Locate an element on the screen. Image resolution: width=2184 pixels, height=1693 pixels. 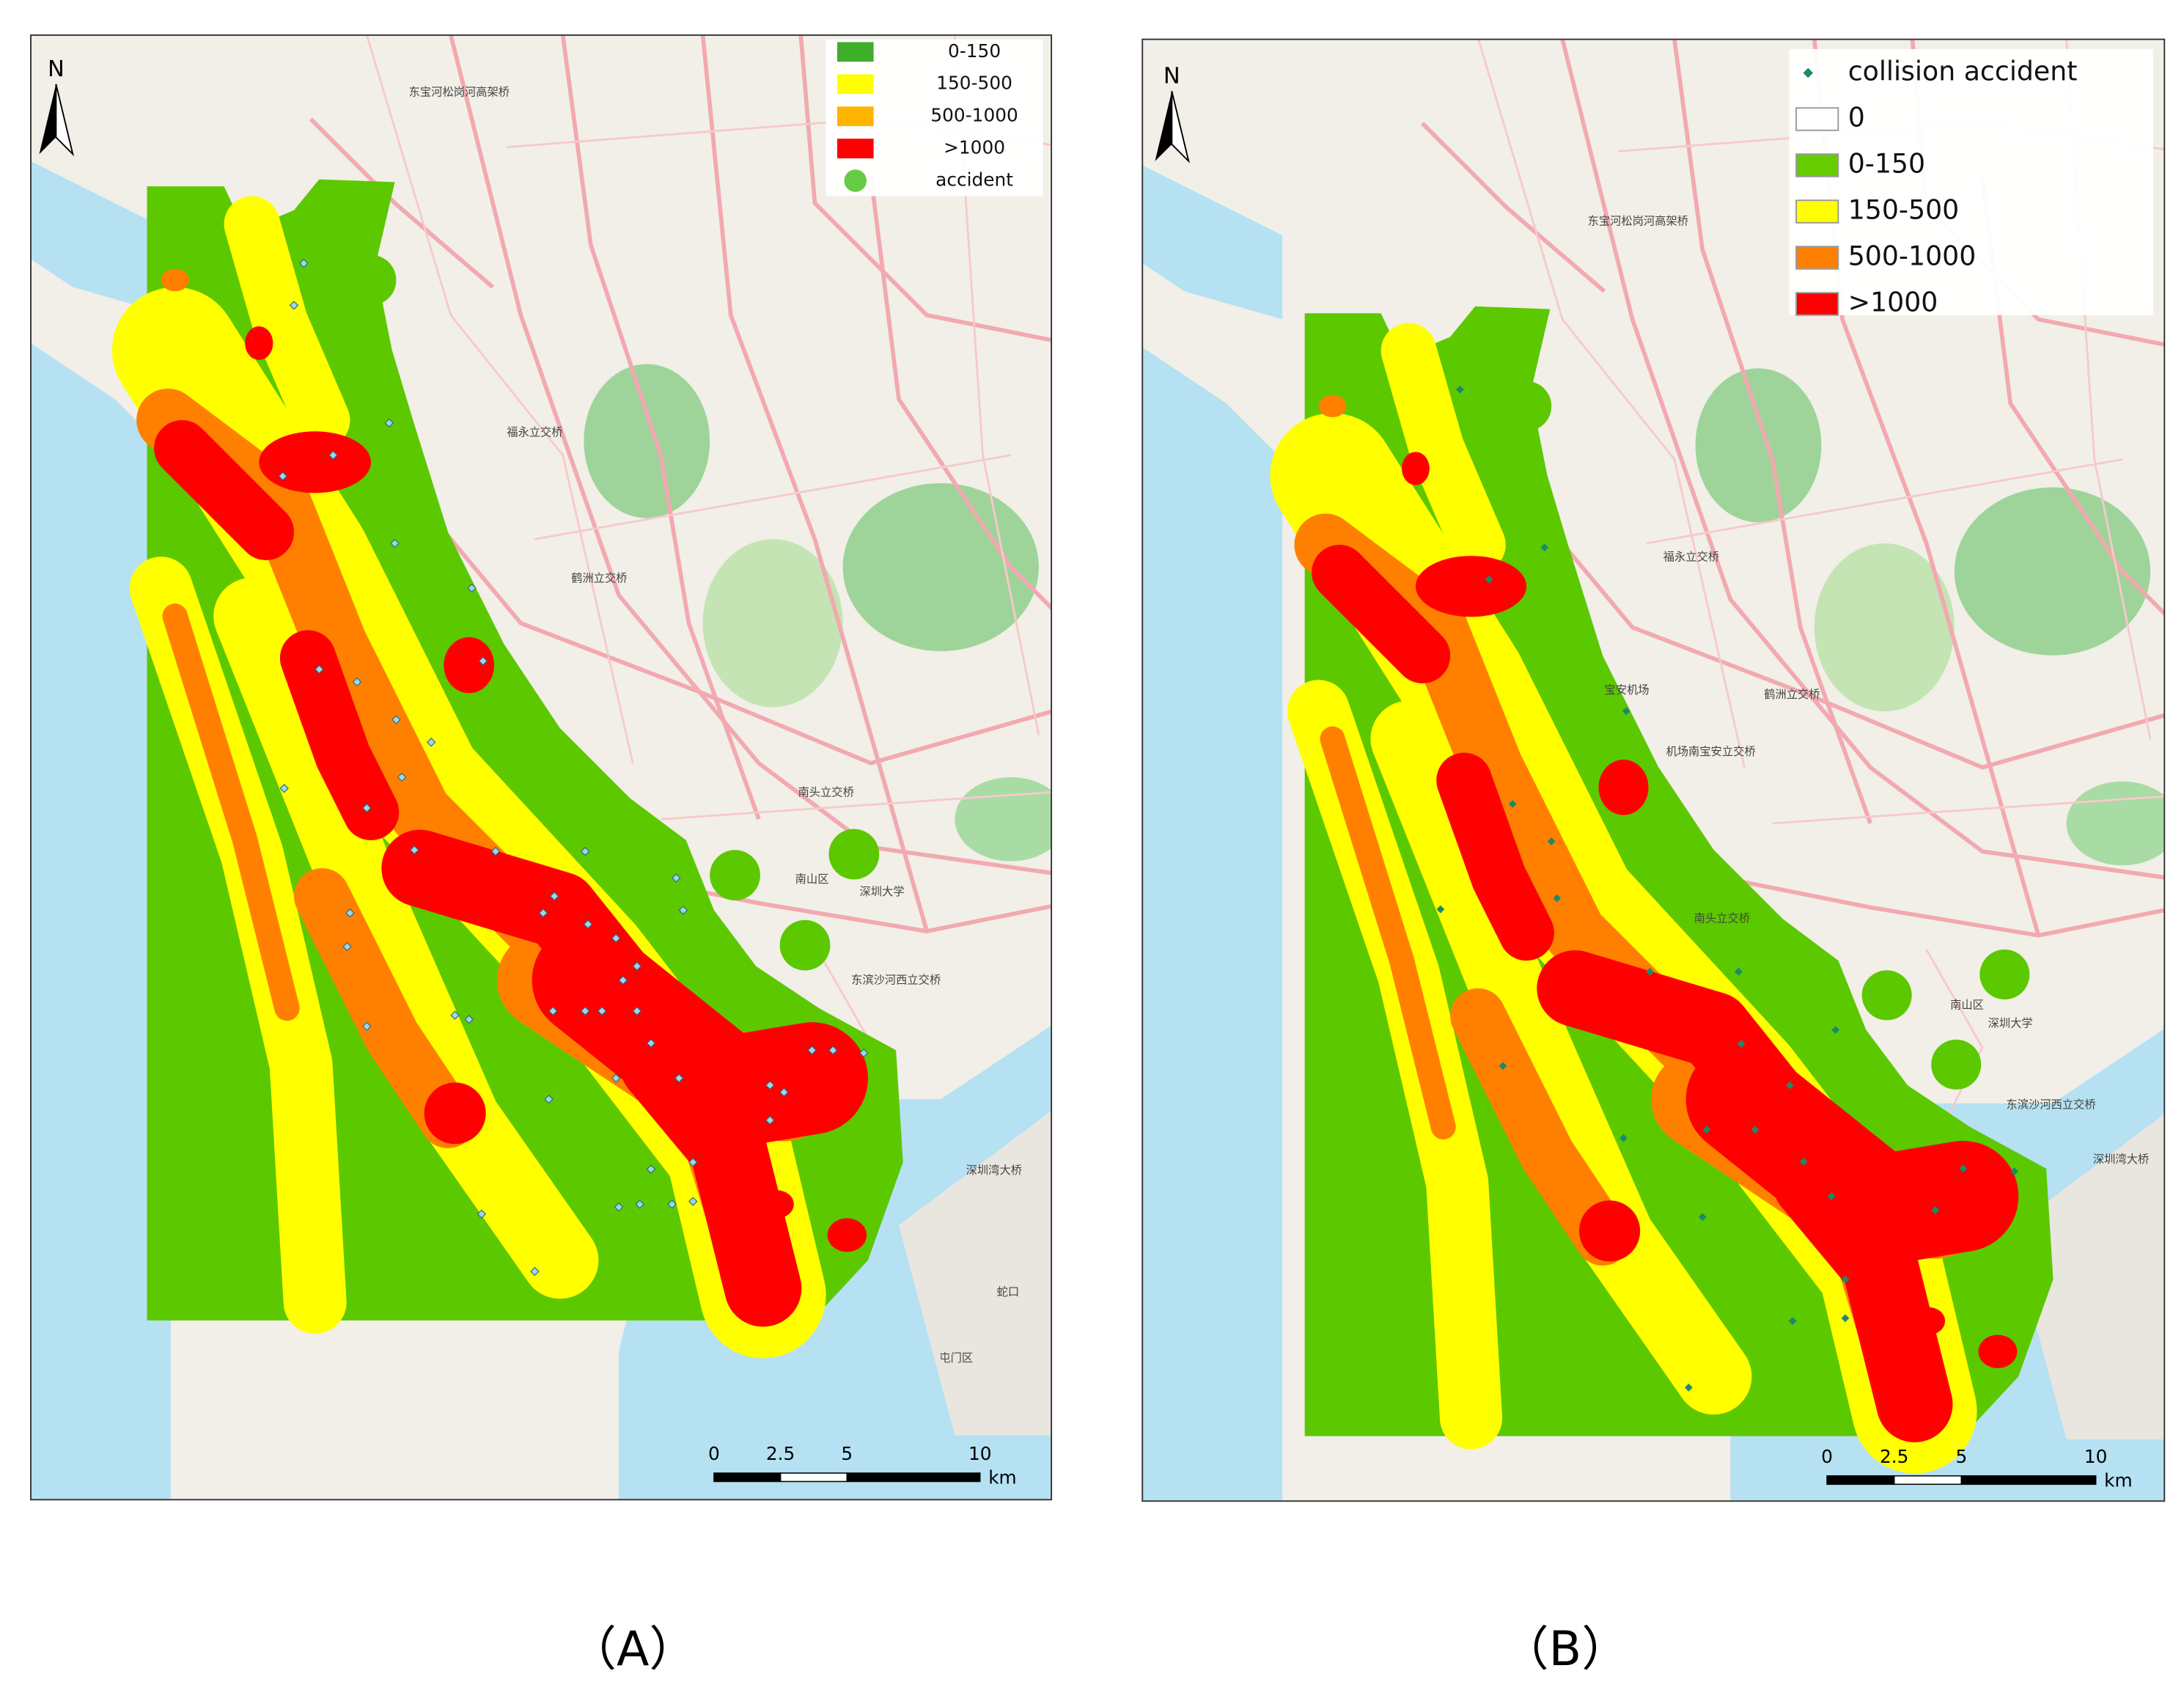
legend-label: 500-1000 is located at coordinates (1912, 256).